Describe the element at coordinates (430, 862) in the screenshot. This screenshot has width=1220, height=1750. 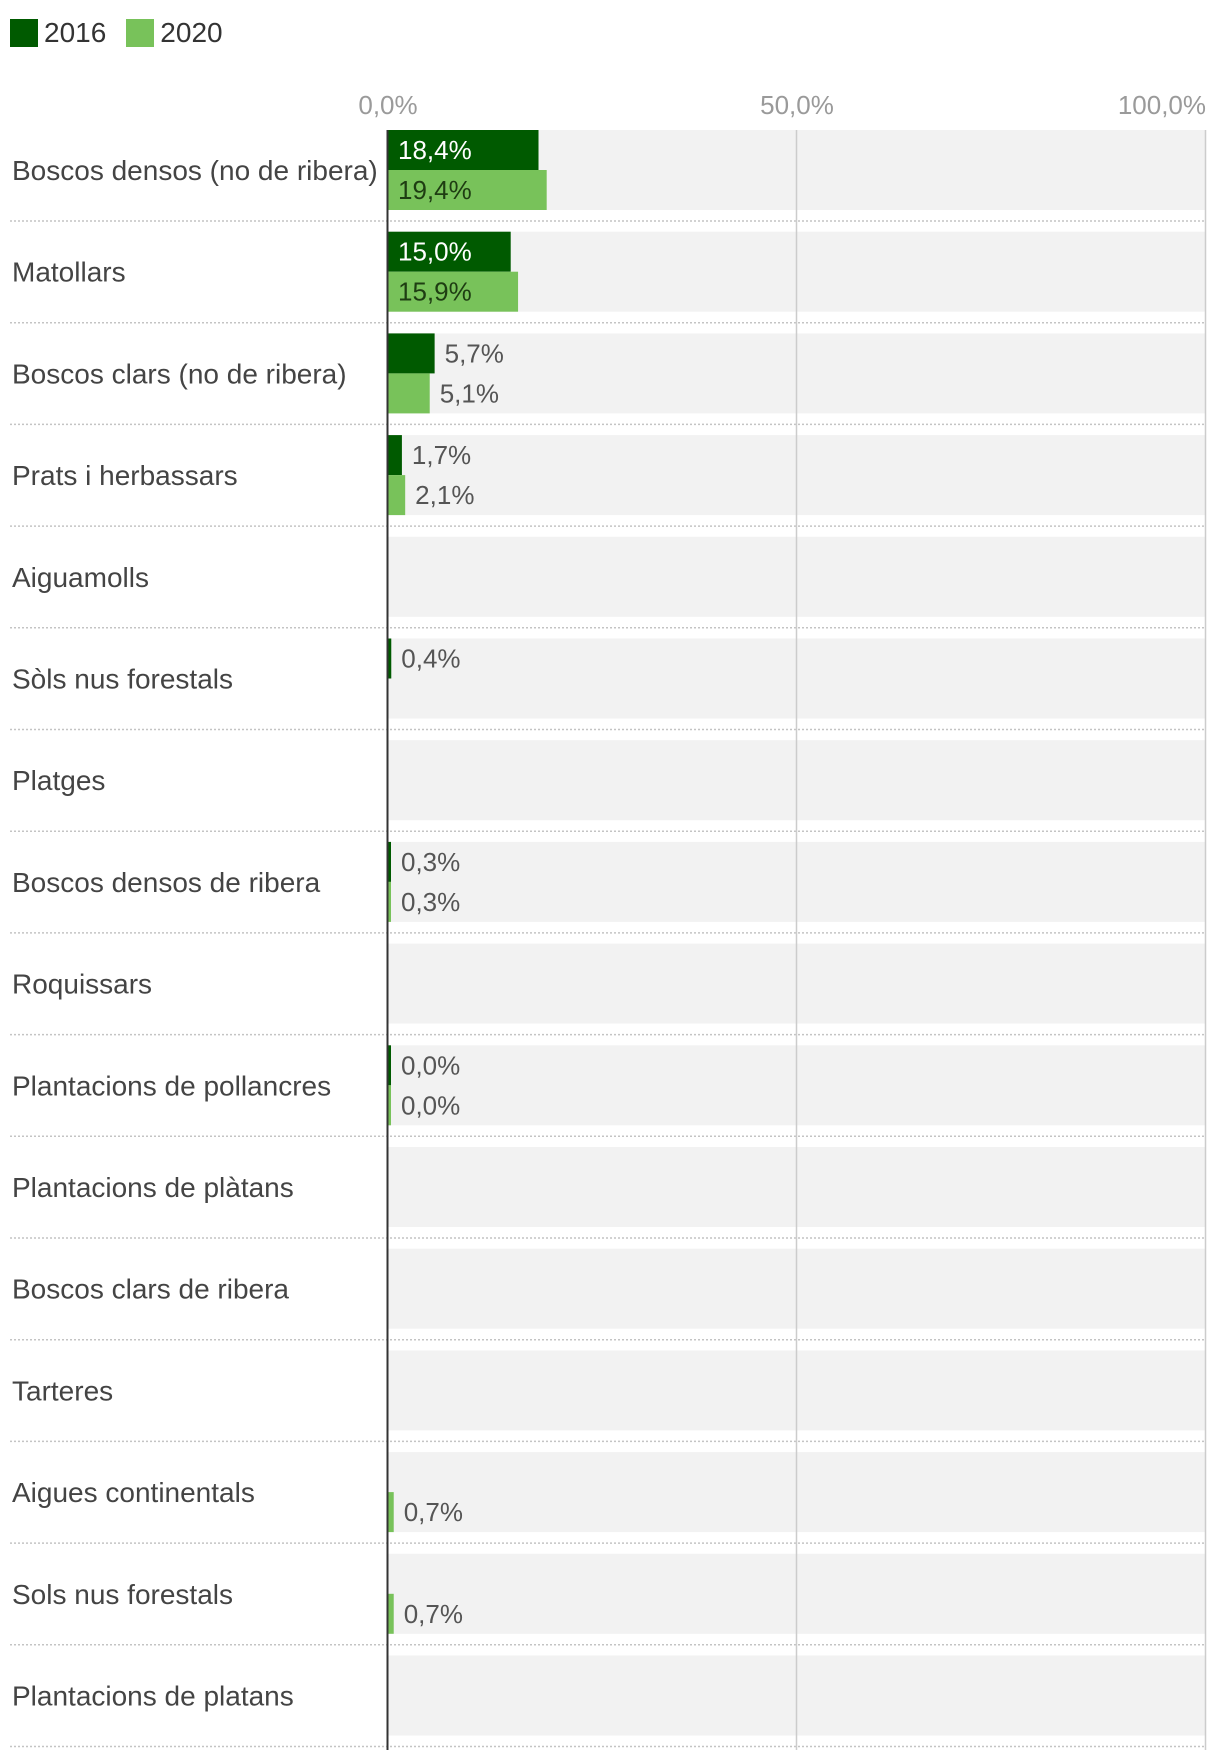
I see `data-label-2016: 0,3%` at that location.